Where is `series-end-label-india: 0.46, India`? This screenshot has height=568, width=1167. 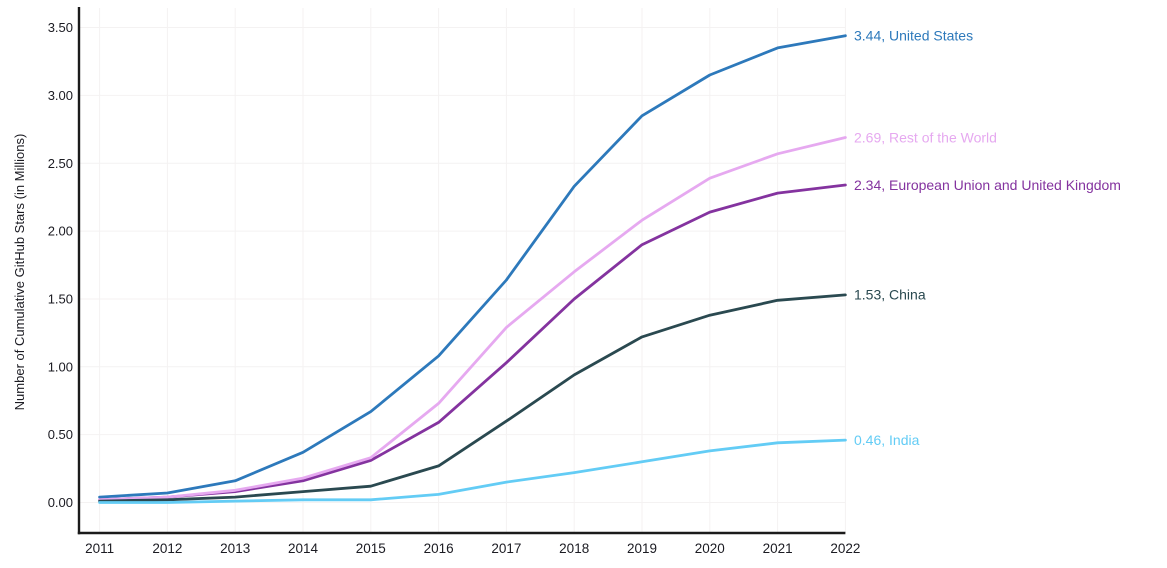 series-end-label-india: 0.46, India is located at coordinates (887, 440).